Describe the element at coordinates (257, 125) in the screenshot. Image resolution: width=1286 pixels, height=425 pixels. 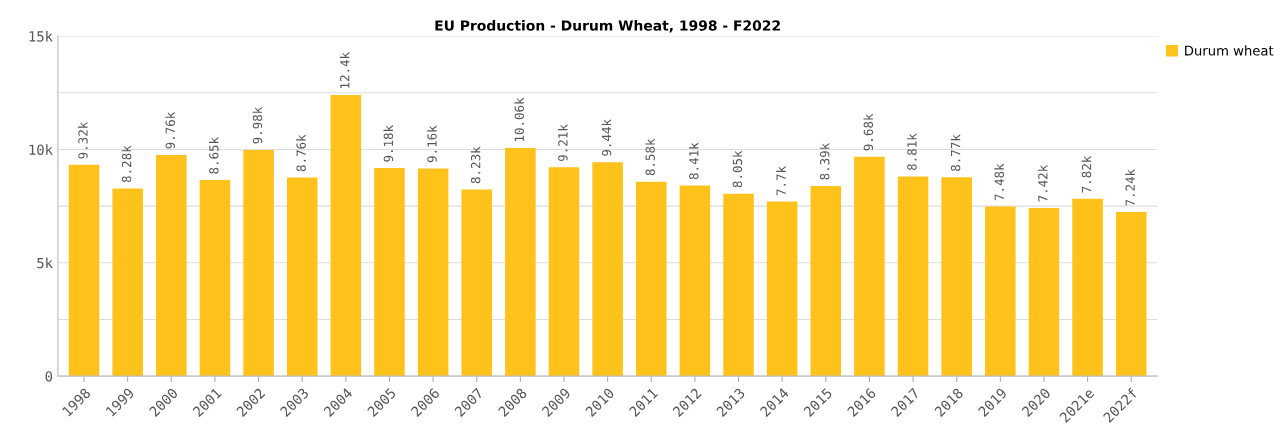
I see `data-label: 9.98k` at that location.